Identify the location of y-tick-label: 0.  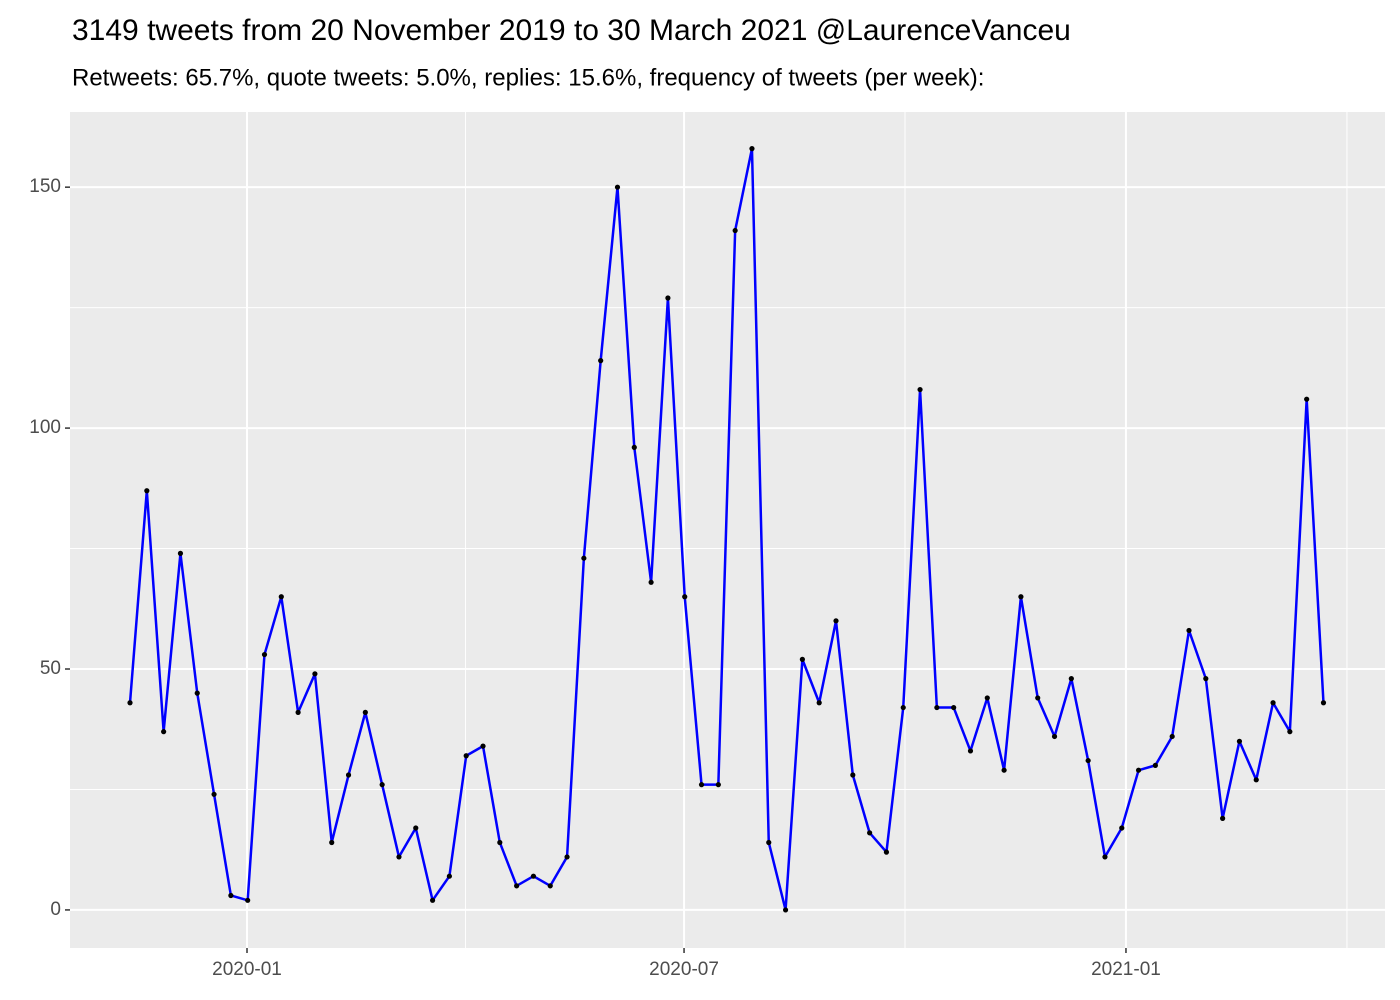
(55, 909).